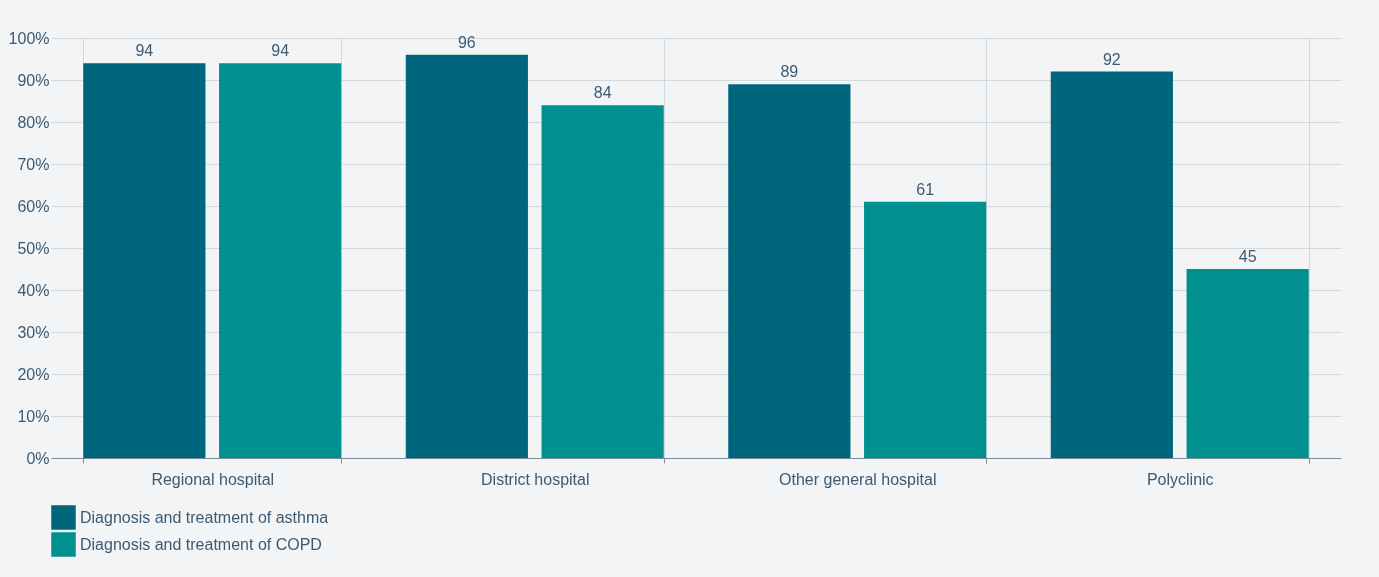 Image resolution: width=1379 pixels, height=577 pixels. What do you see at coordinates (789, 72) in the screenshot?
I see `data-label: 89` at bounding box center [789, 72].